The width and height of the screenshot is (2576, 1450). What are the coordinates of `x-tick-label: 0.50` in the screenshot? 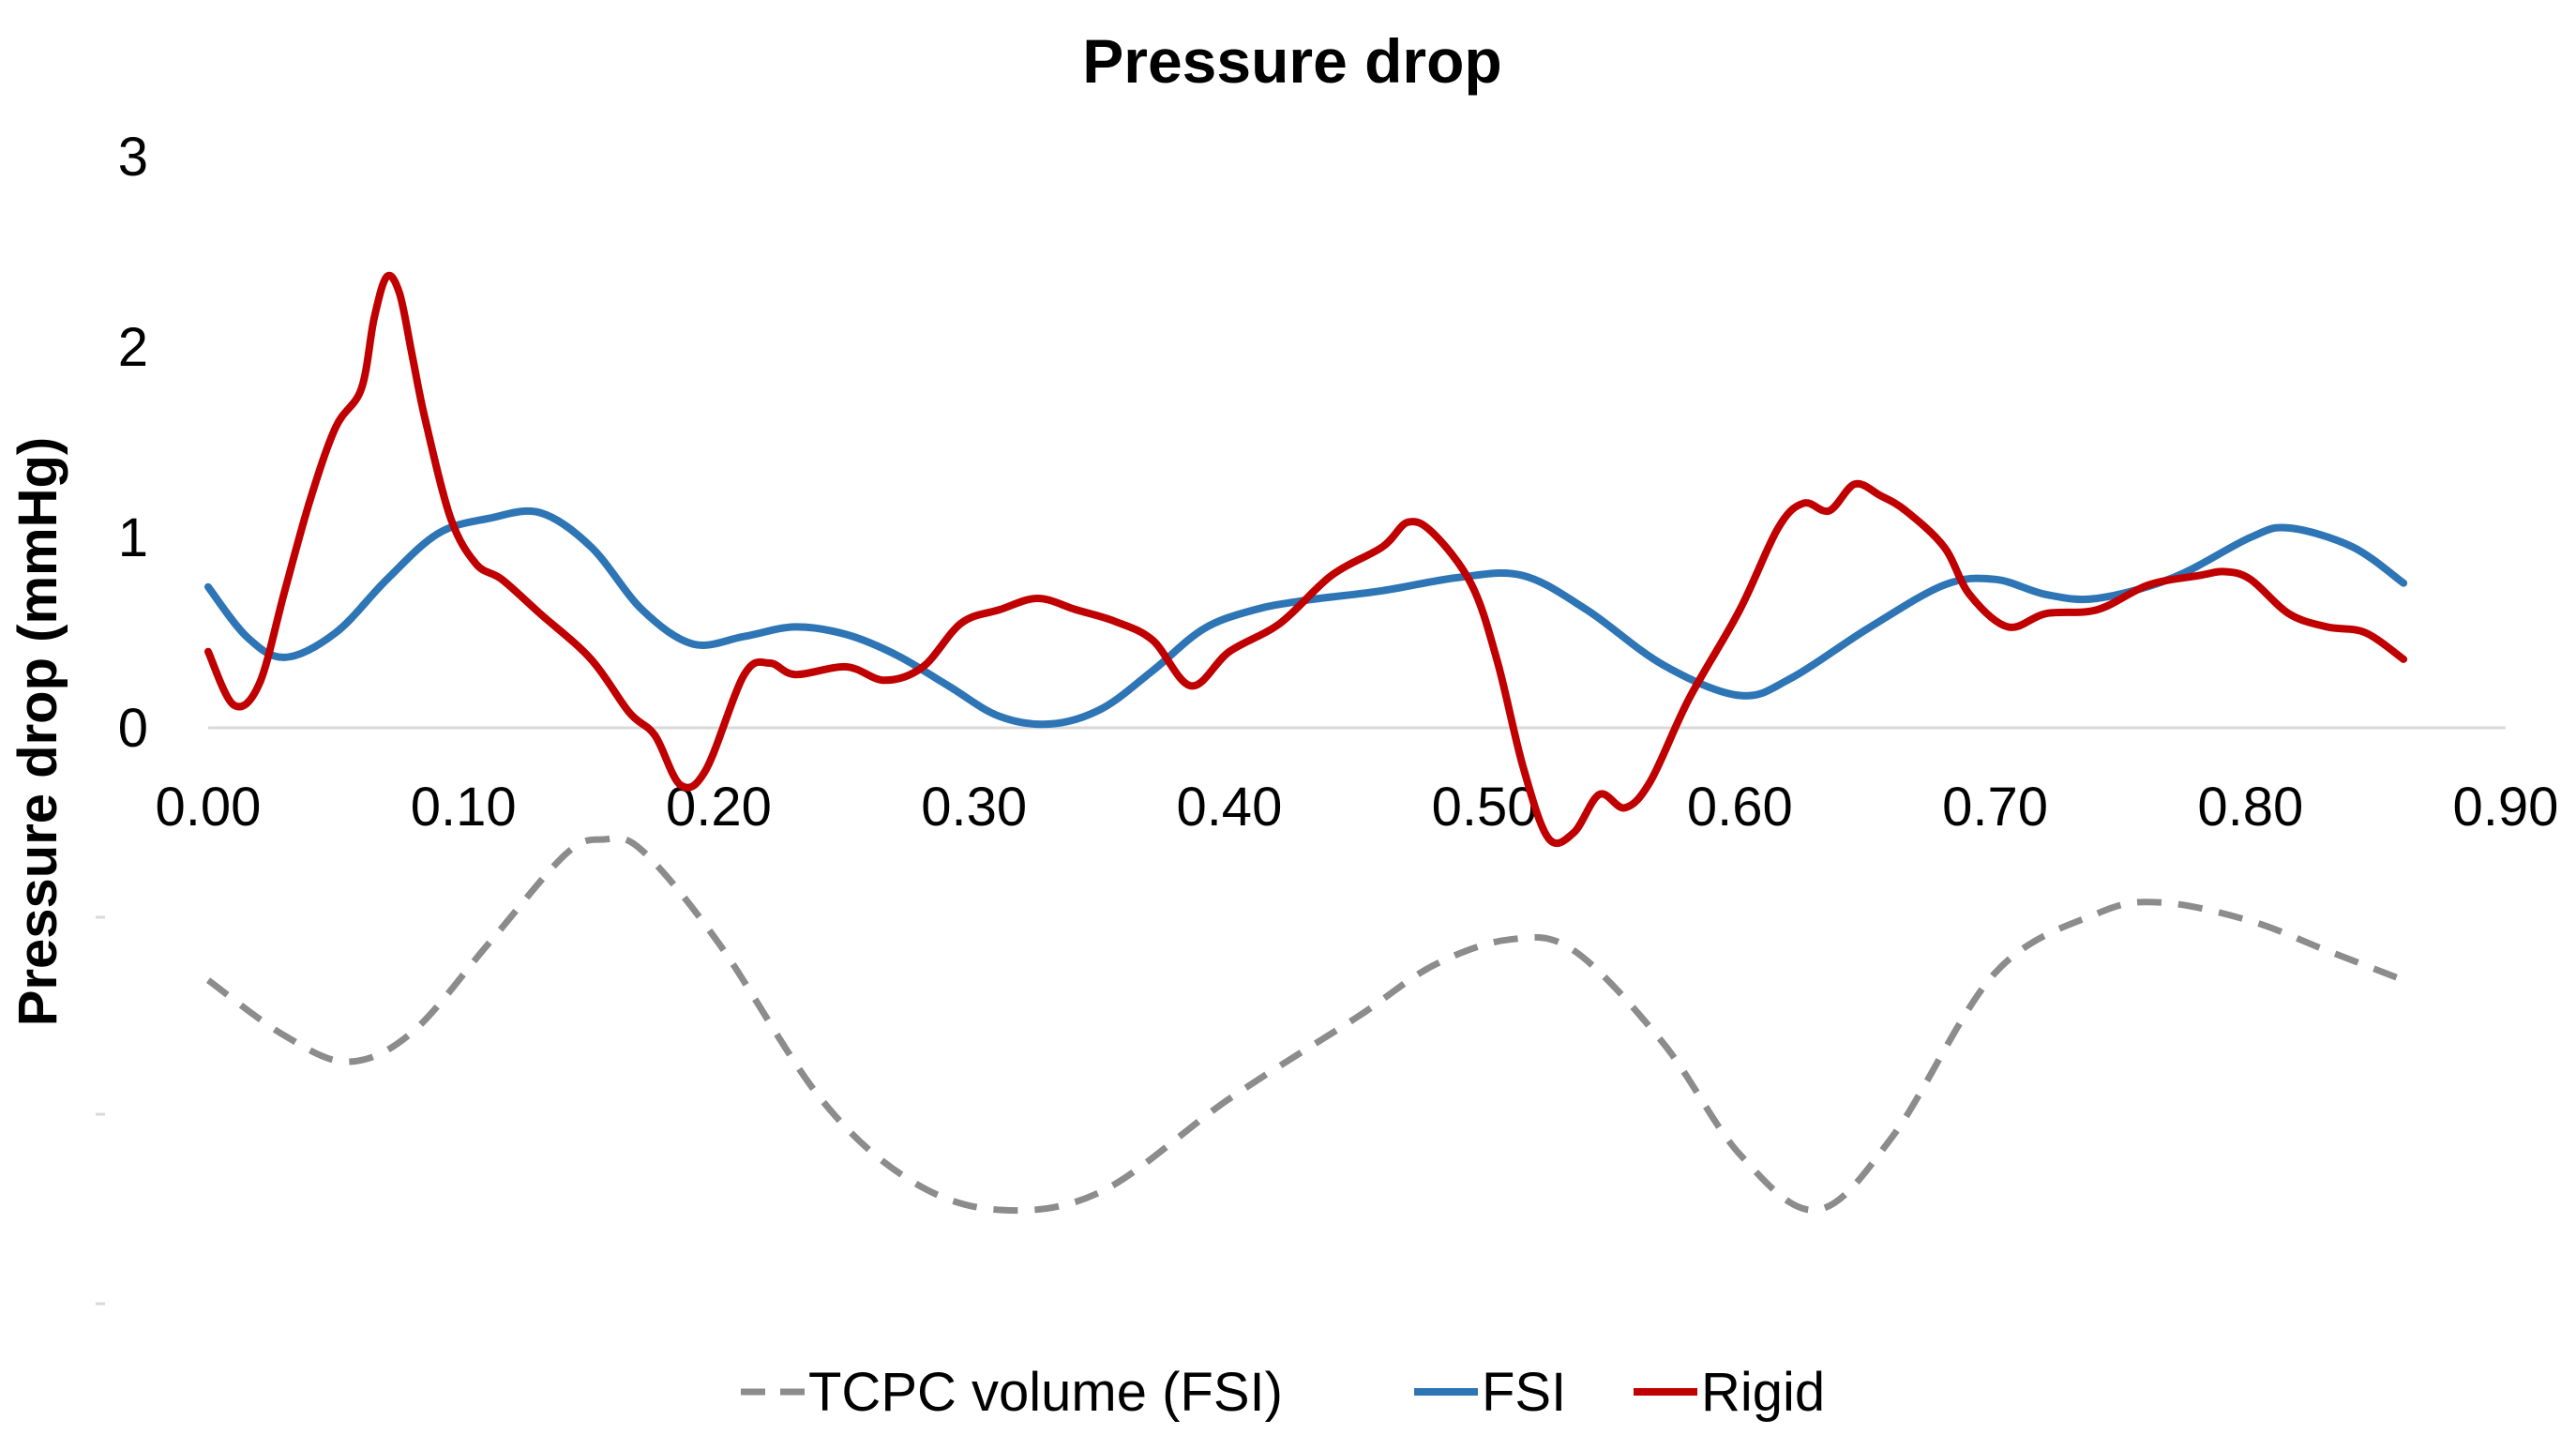 It's located at (1485, 807).